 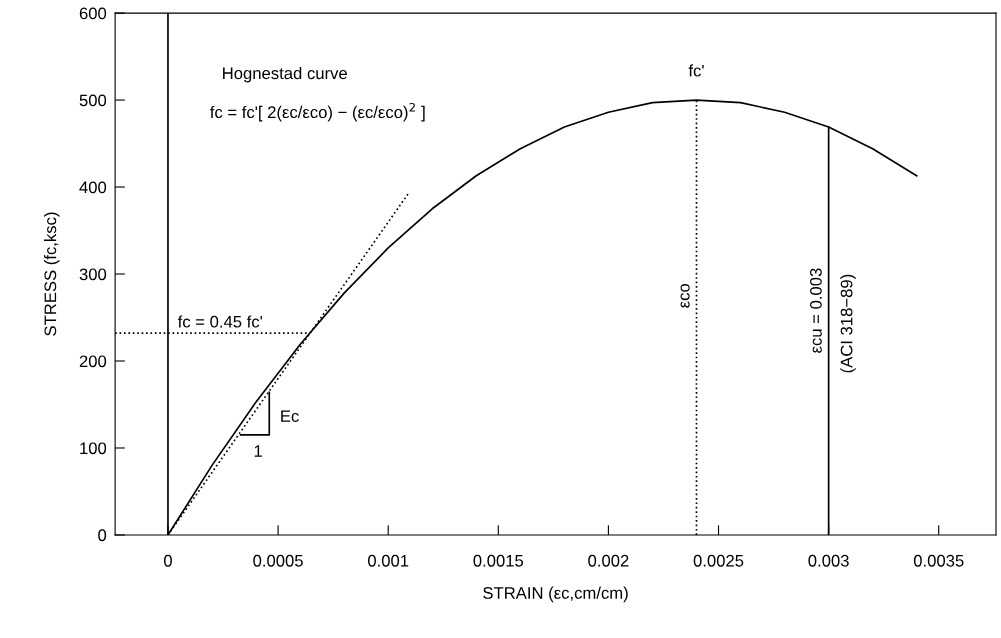 What do you see at coordinates (93, 13) in the screenshot?
I see `y-tick-label: 600` at bounding box center [93, 13].